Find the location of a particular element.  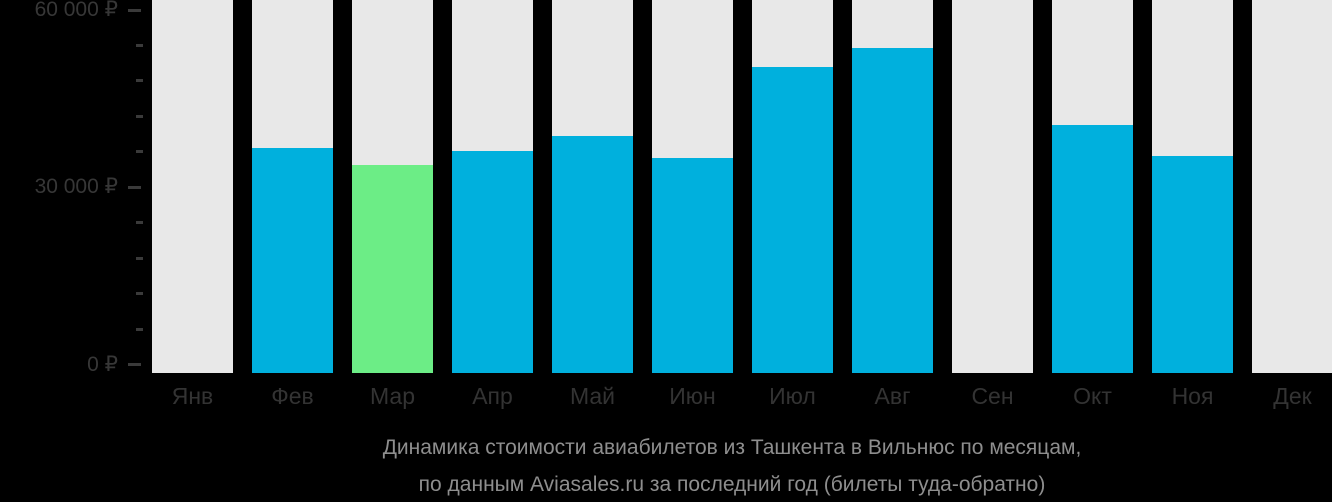

x-tick-label-Фев: Фев is located at coordinates (292, 396).